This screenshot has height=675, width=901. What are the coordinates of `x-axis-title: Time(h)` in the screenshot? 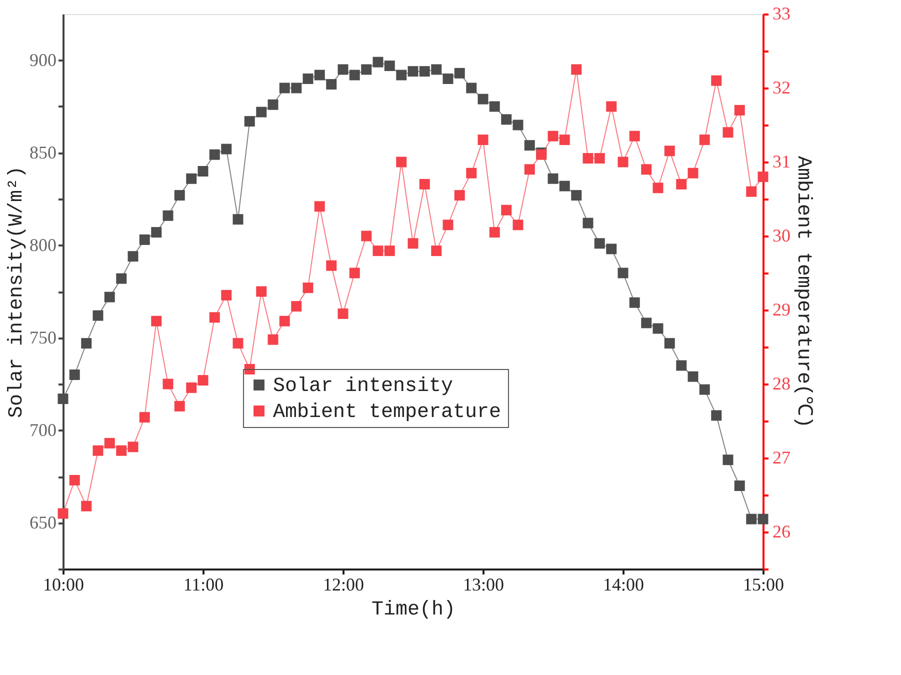 It's located at (413, 610).